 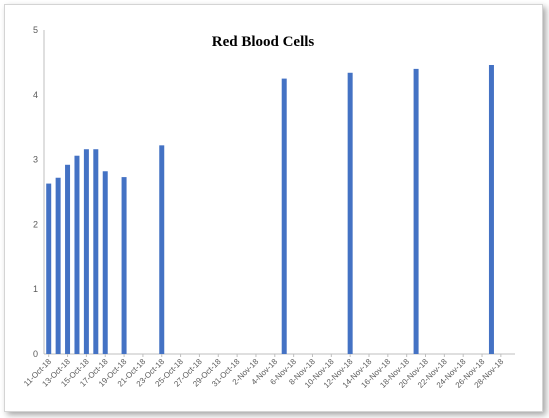 What do you see at coordinates (39, 192) in the screenshot?
I see `y-axis: 0 1 2 3 4 5` at bounding box center [39, 192].